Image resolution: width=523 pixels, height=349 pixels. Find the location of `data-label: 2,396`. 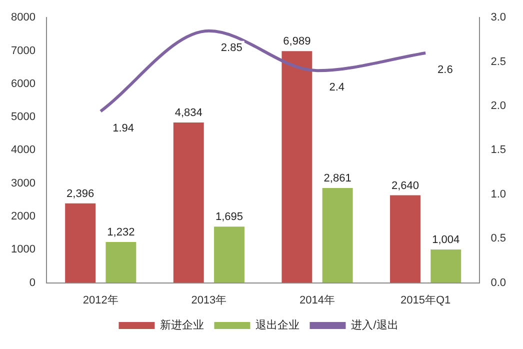

data-label: 2,396 is located at coordinates (80, 194).